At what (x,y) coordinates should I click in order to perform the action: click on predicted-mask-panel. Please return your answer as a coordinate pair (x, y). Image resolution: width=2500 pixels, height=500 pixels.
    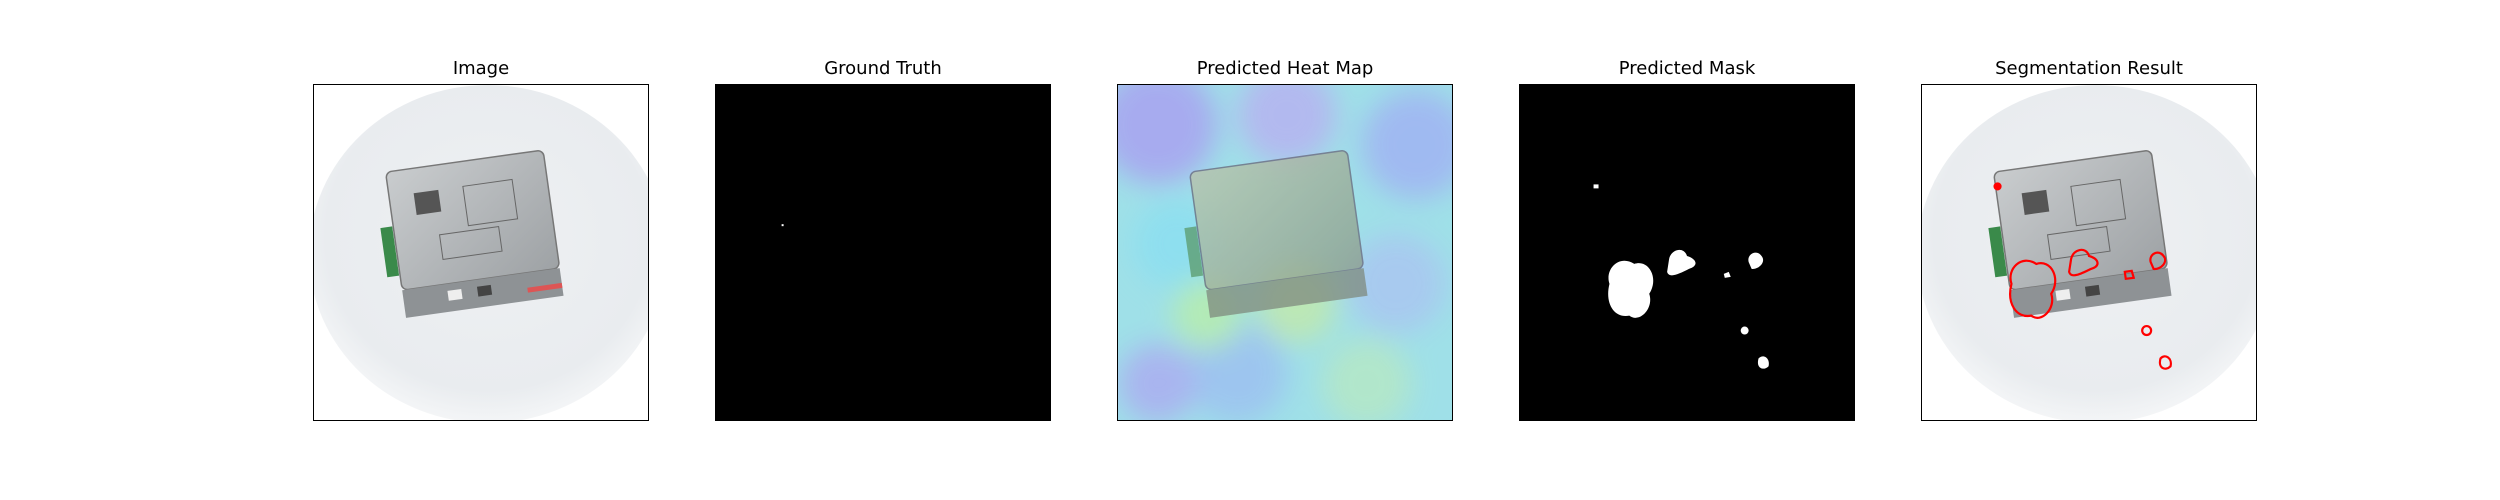
    Looking at the image, I should click on (1687, 252).